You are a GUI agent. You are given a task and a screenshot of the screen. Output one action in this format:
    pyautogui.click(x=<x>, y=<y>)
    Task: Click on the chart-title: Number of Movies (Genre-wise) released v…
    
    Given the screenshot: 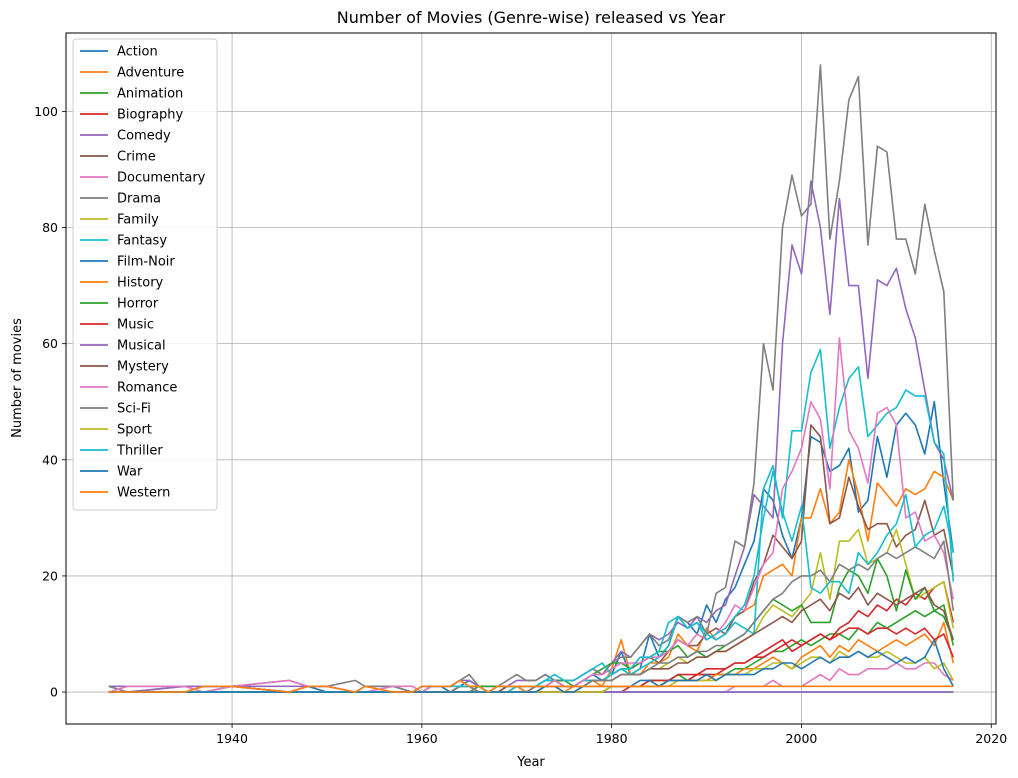 What is the action you would take?
    pyautogui.click(x=531, y=17)
    